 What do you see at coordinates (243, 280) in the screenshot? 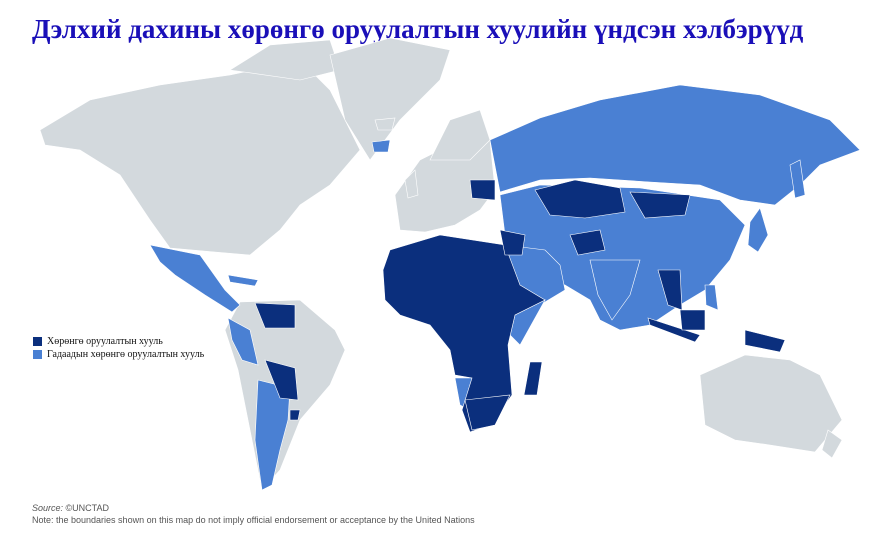
I see `region-caribbean` at bounding box center [243, 280].